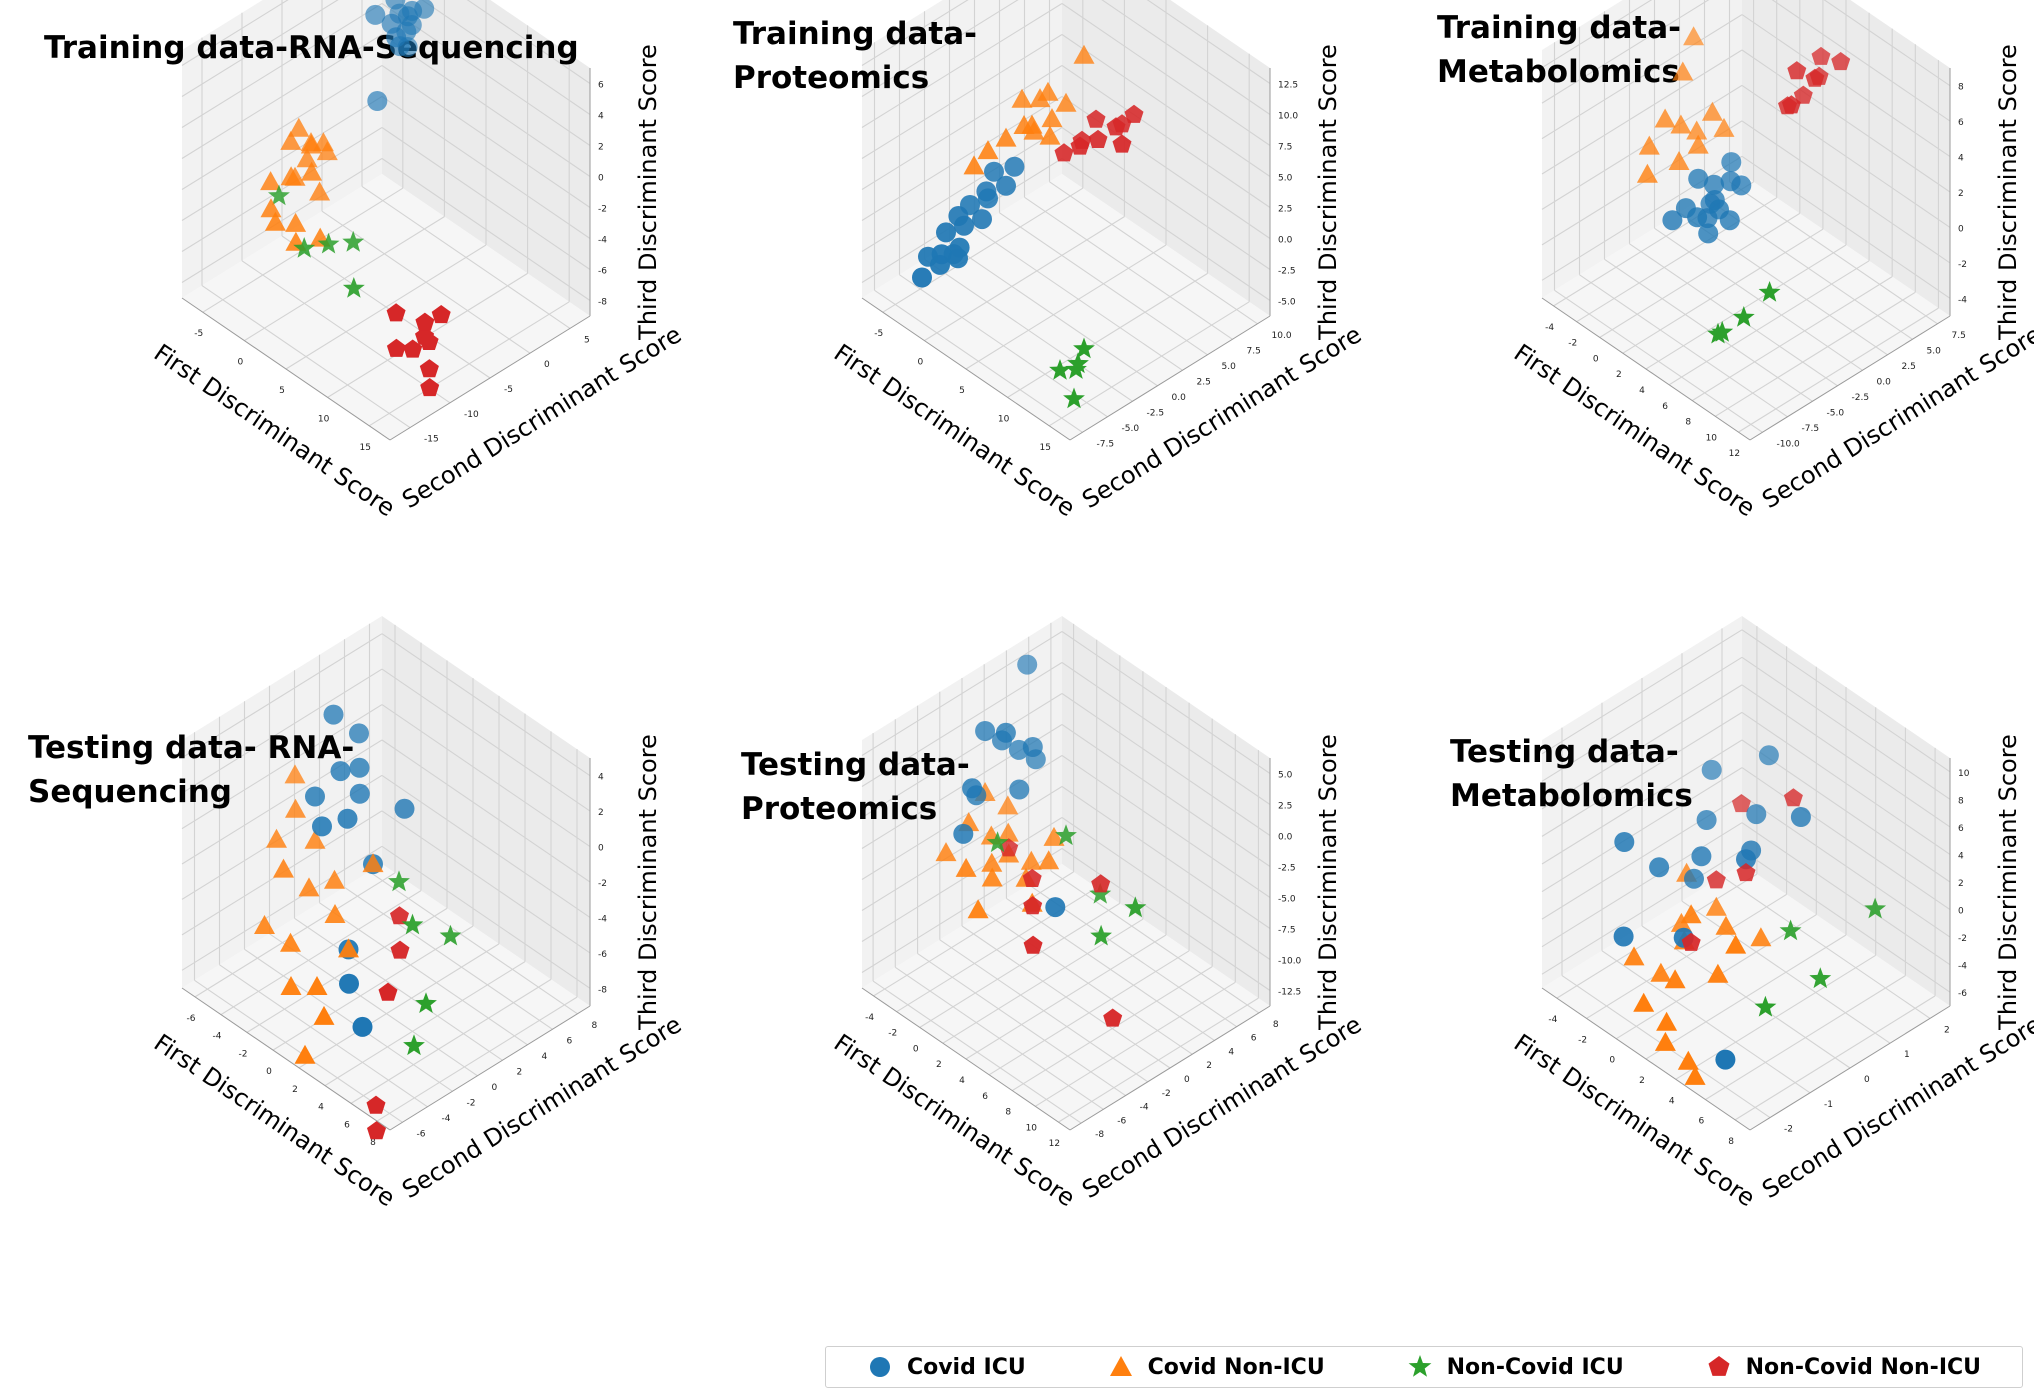 This screenshot has width=2034, height=1395. Describe the element at coordinates (1961, 801) in the screenshot. I see `z-tick-label: 8` at that location.